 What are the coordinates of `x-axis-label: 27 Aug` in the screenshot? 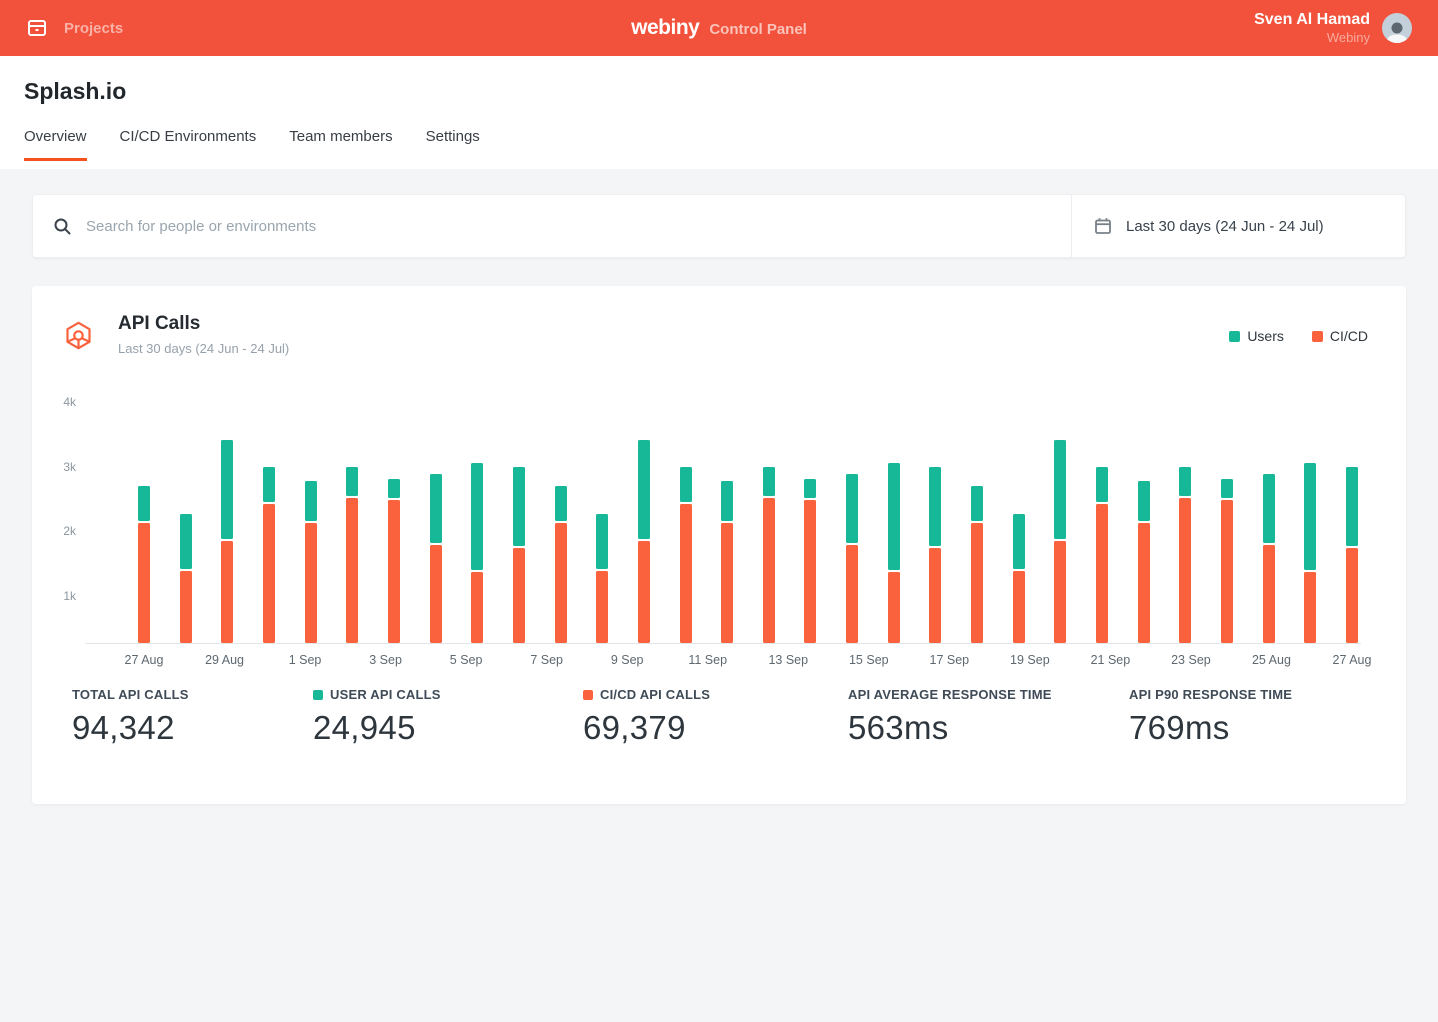 It's located at (144, 660).